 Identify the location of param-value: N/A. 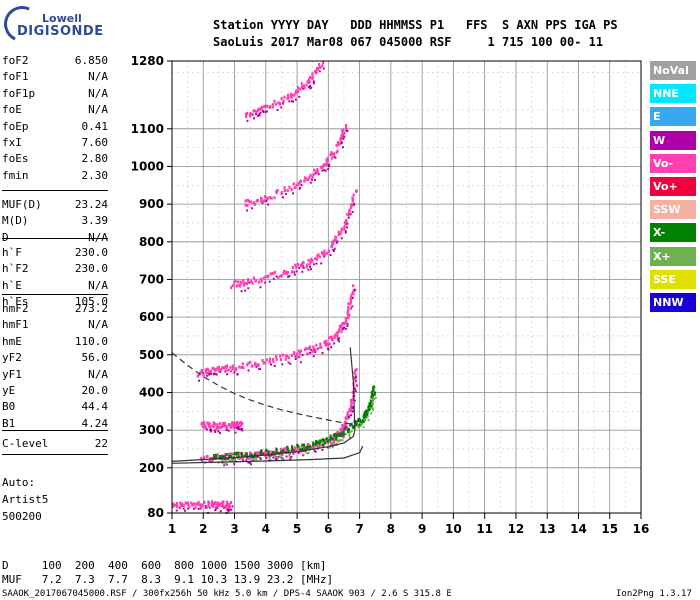
(98, 77).